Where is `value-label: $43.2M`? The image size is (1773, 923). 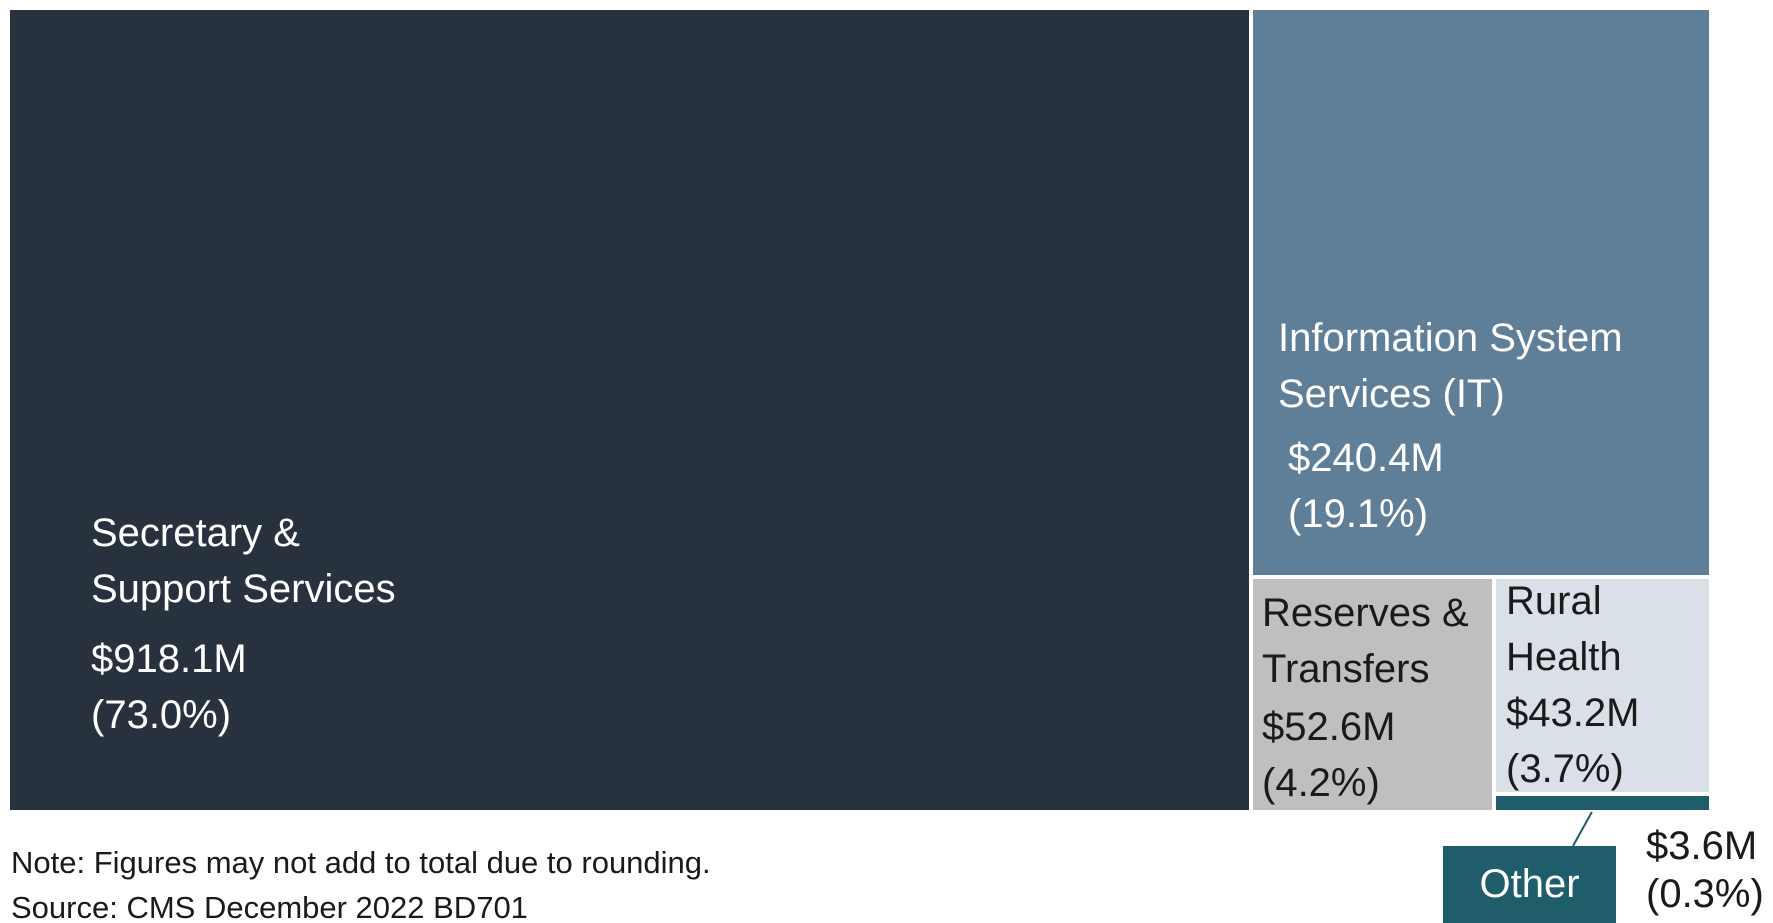
value-label: $43.2M is located at coordinates (1573, 713).